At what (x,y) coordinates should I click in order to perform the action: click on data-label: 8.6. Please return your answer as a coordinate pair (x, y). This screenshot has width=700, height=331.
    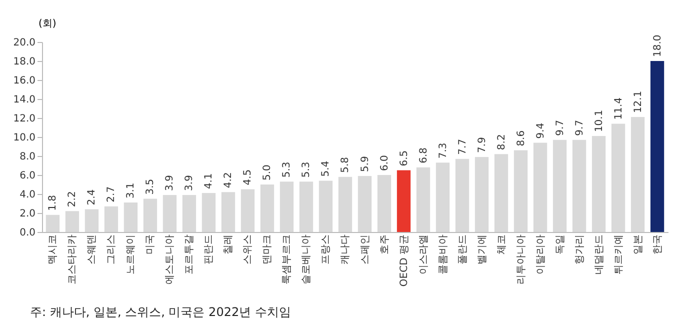
    Looking at the image, I should click on (521, 138).